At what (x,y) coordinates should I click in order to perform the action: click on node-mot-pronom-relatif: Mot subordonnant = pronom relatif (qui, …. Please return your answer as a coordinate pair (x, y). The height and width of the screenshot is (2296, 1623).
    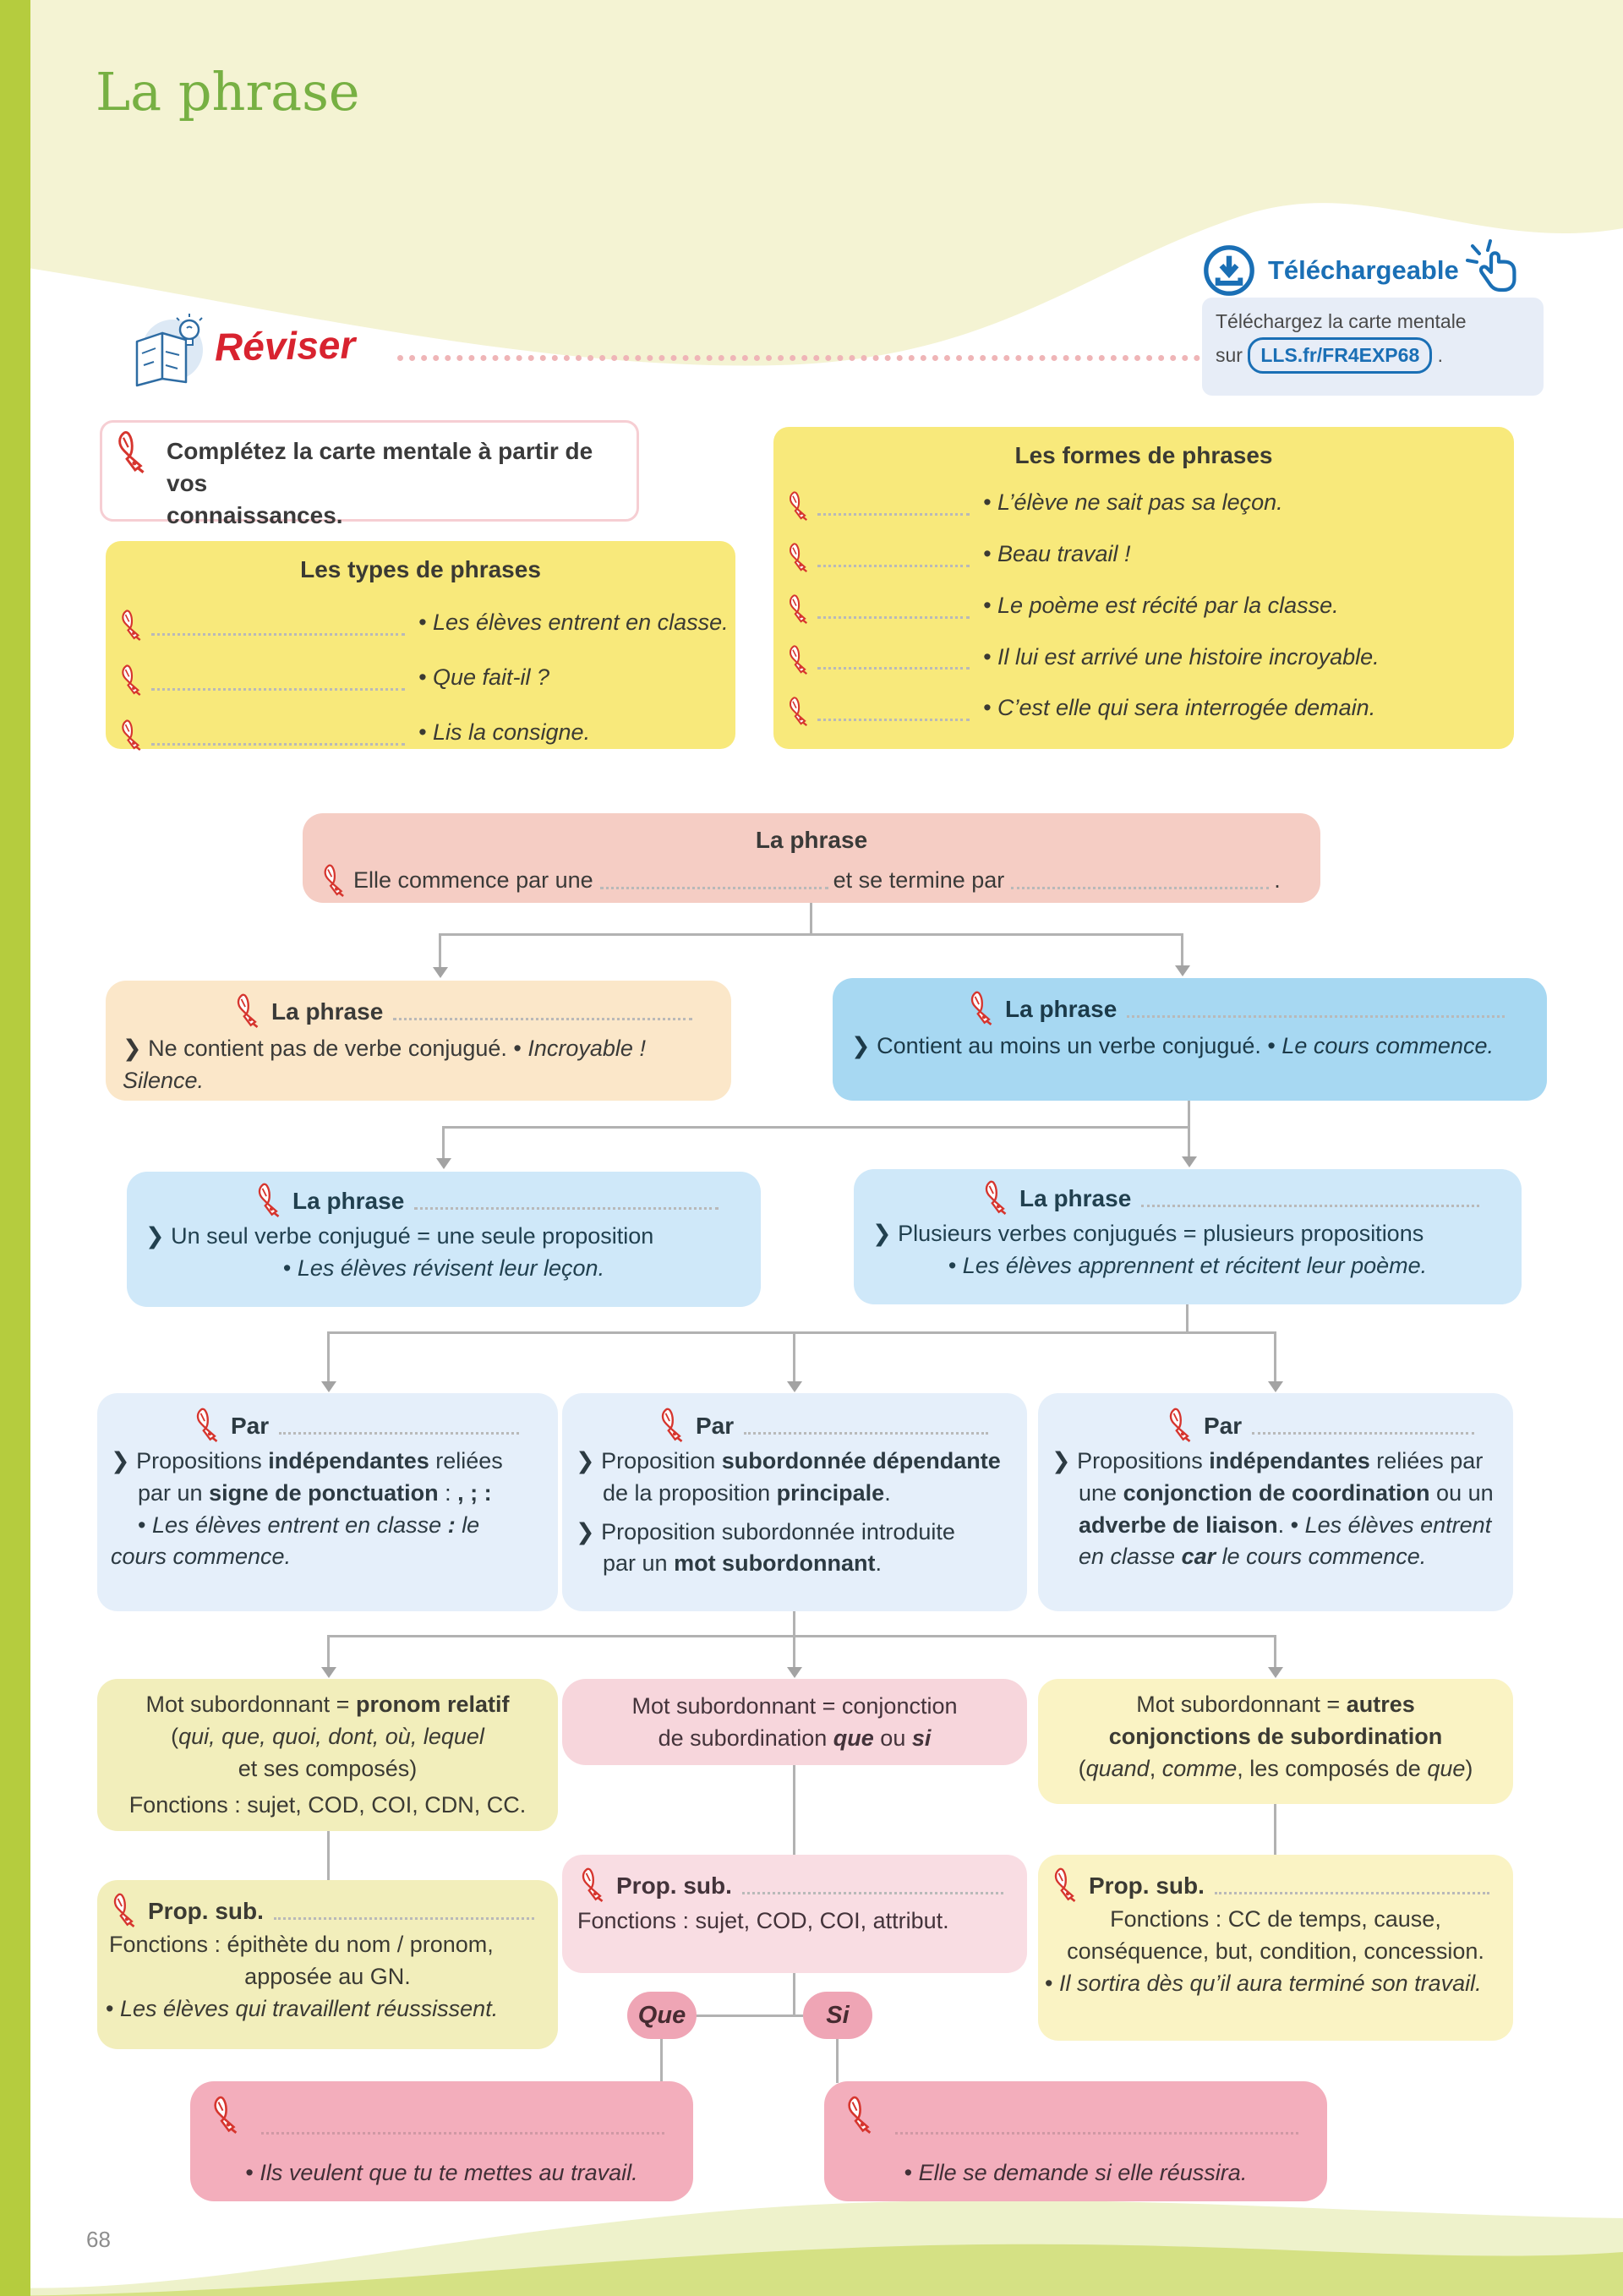
    Looking at the image, I should click on (328, 1755).